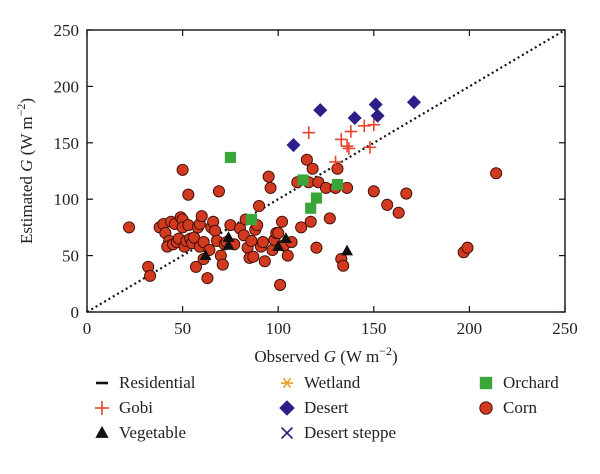  What do you see at coordinates (374, 328) in the screenshot?
I see `x-tick-label: 150` at bounding box center [374, 328].